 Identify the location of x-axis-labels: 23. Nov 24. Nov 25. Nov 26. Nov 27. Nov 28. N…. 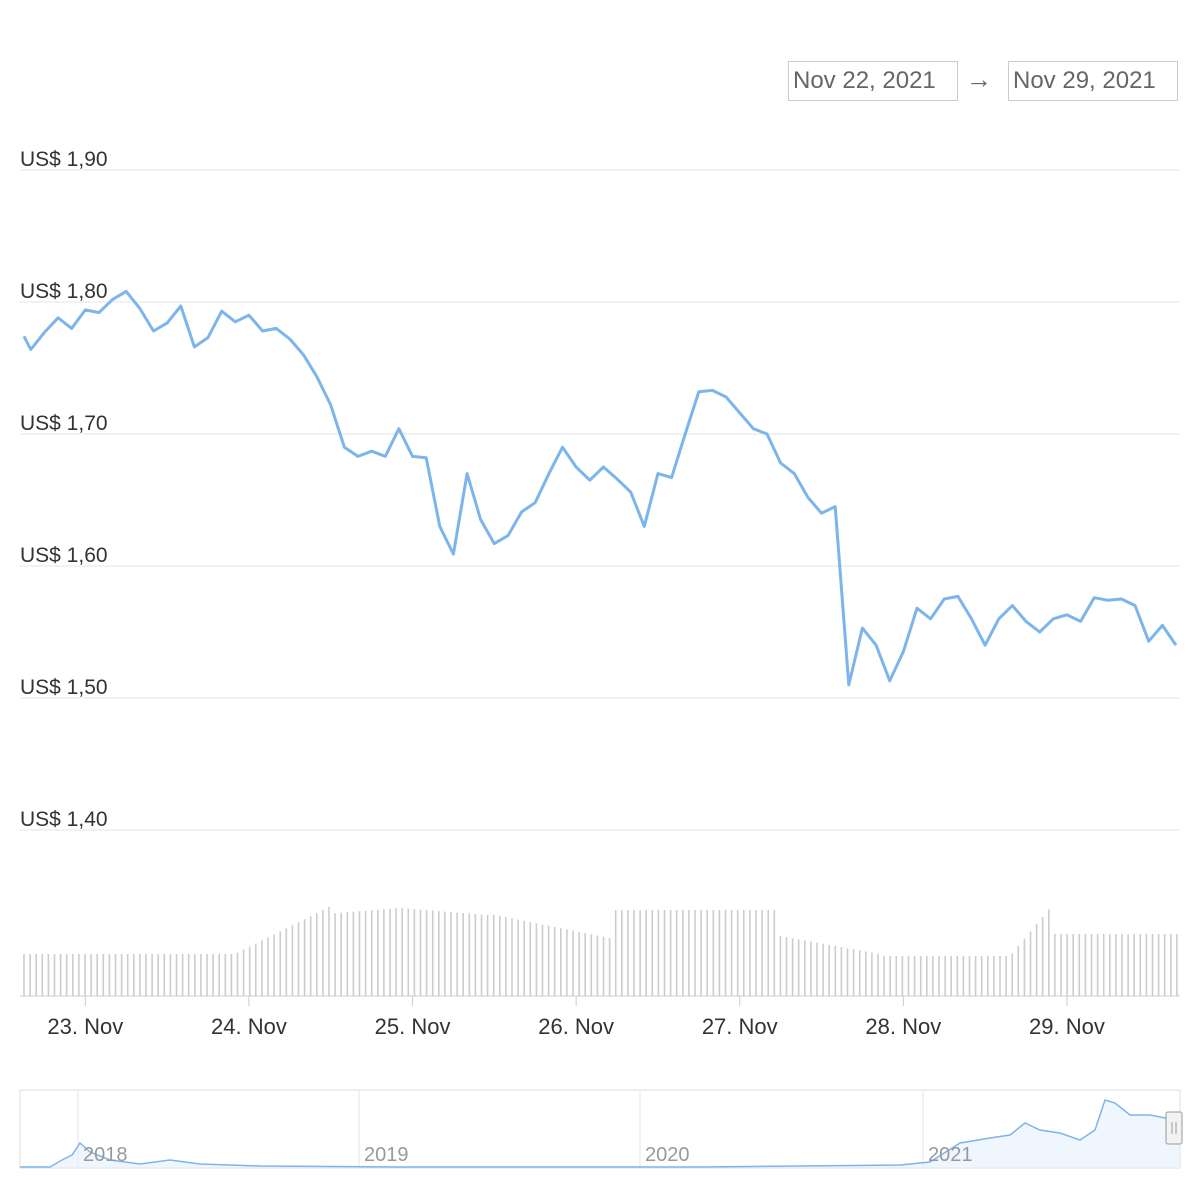
(576, 1017).